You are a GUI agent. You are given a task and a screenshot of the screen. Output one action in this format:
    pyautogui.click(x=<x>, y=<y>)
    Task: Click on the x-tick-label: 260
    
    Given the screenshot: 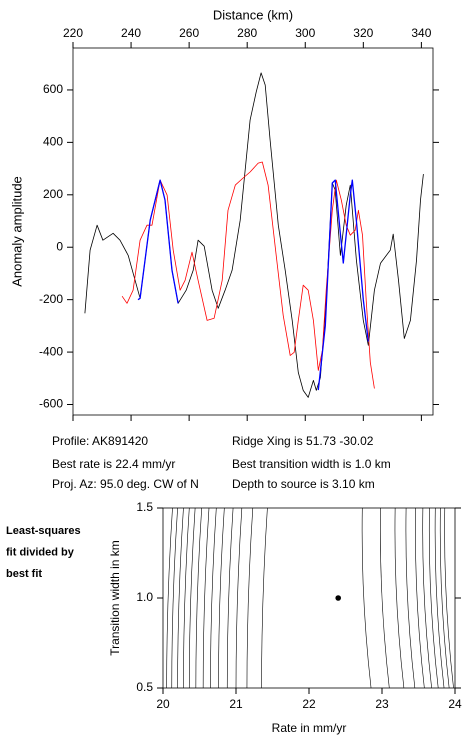 What is the action you would take?
    pyautogui.click(x=189, y=33)
    